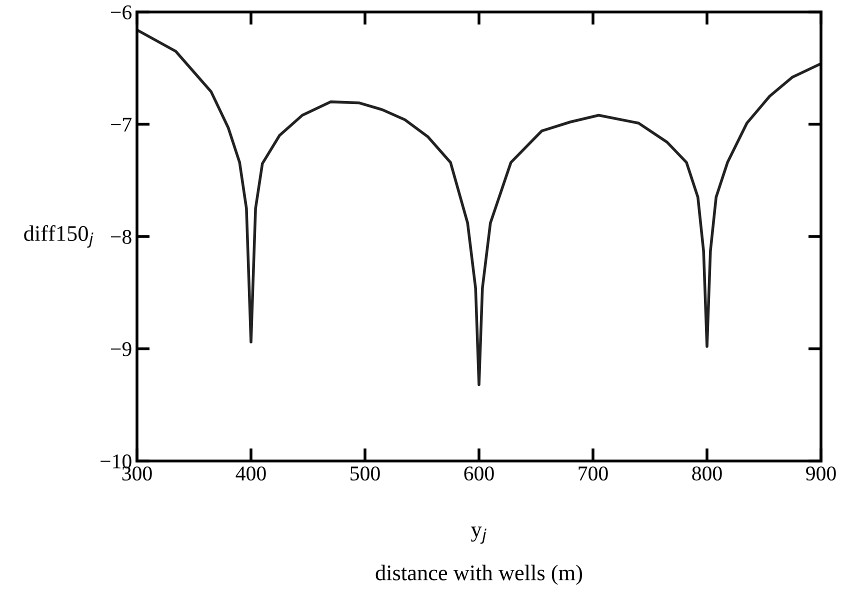  What do you see at coordinates (478, 535) in the screenshot?
I see `x-axis-title: y$_{j}$` at bounding box center [478, 535].